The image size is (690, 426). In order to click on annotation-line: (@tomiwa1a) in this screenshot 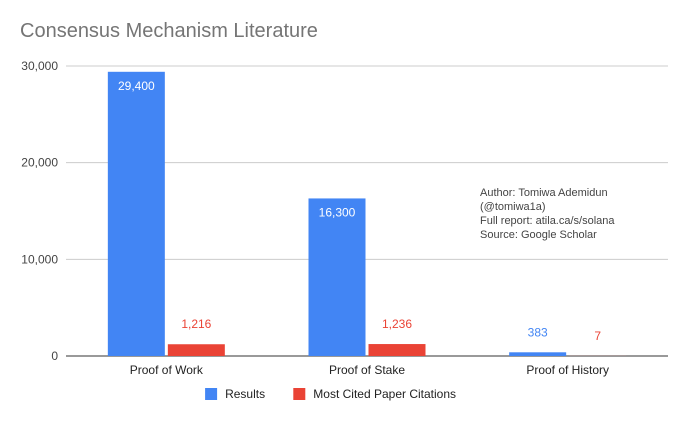, I will do `click(513, 207)`.